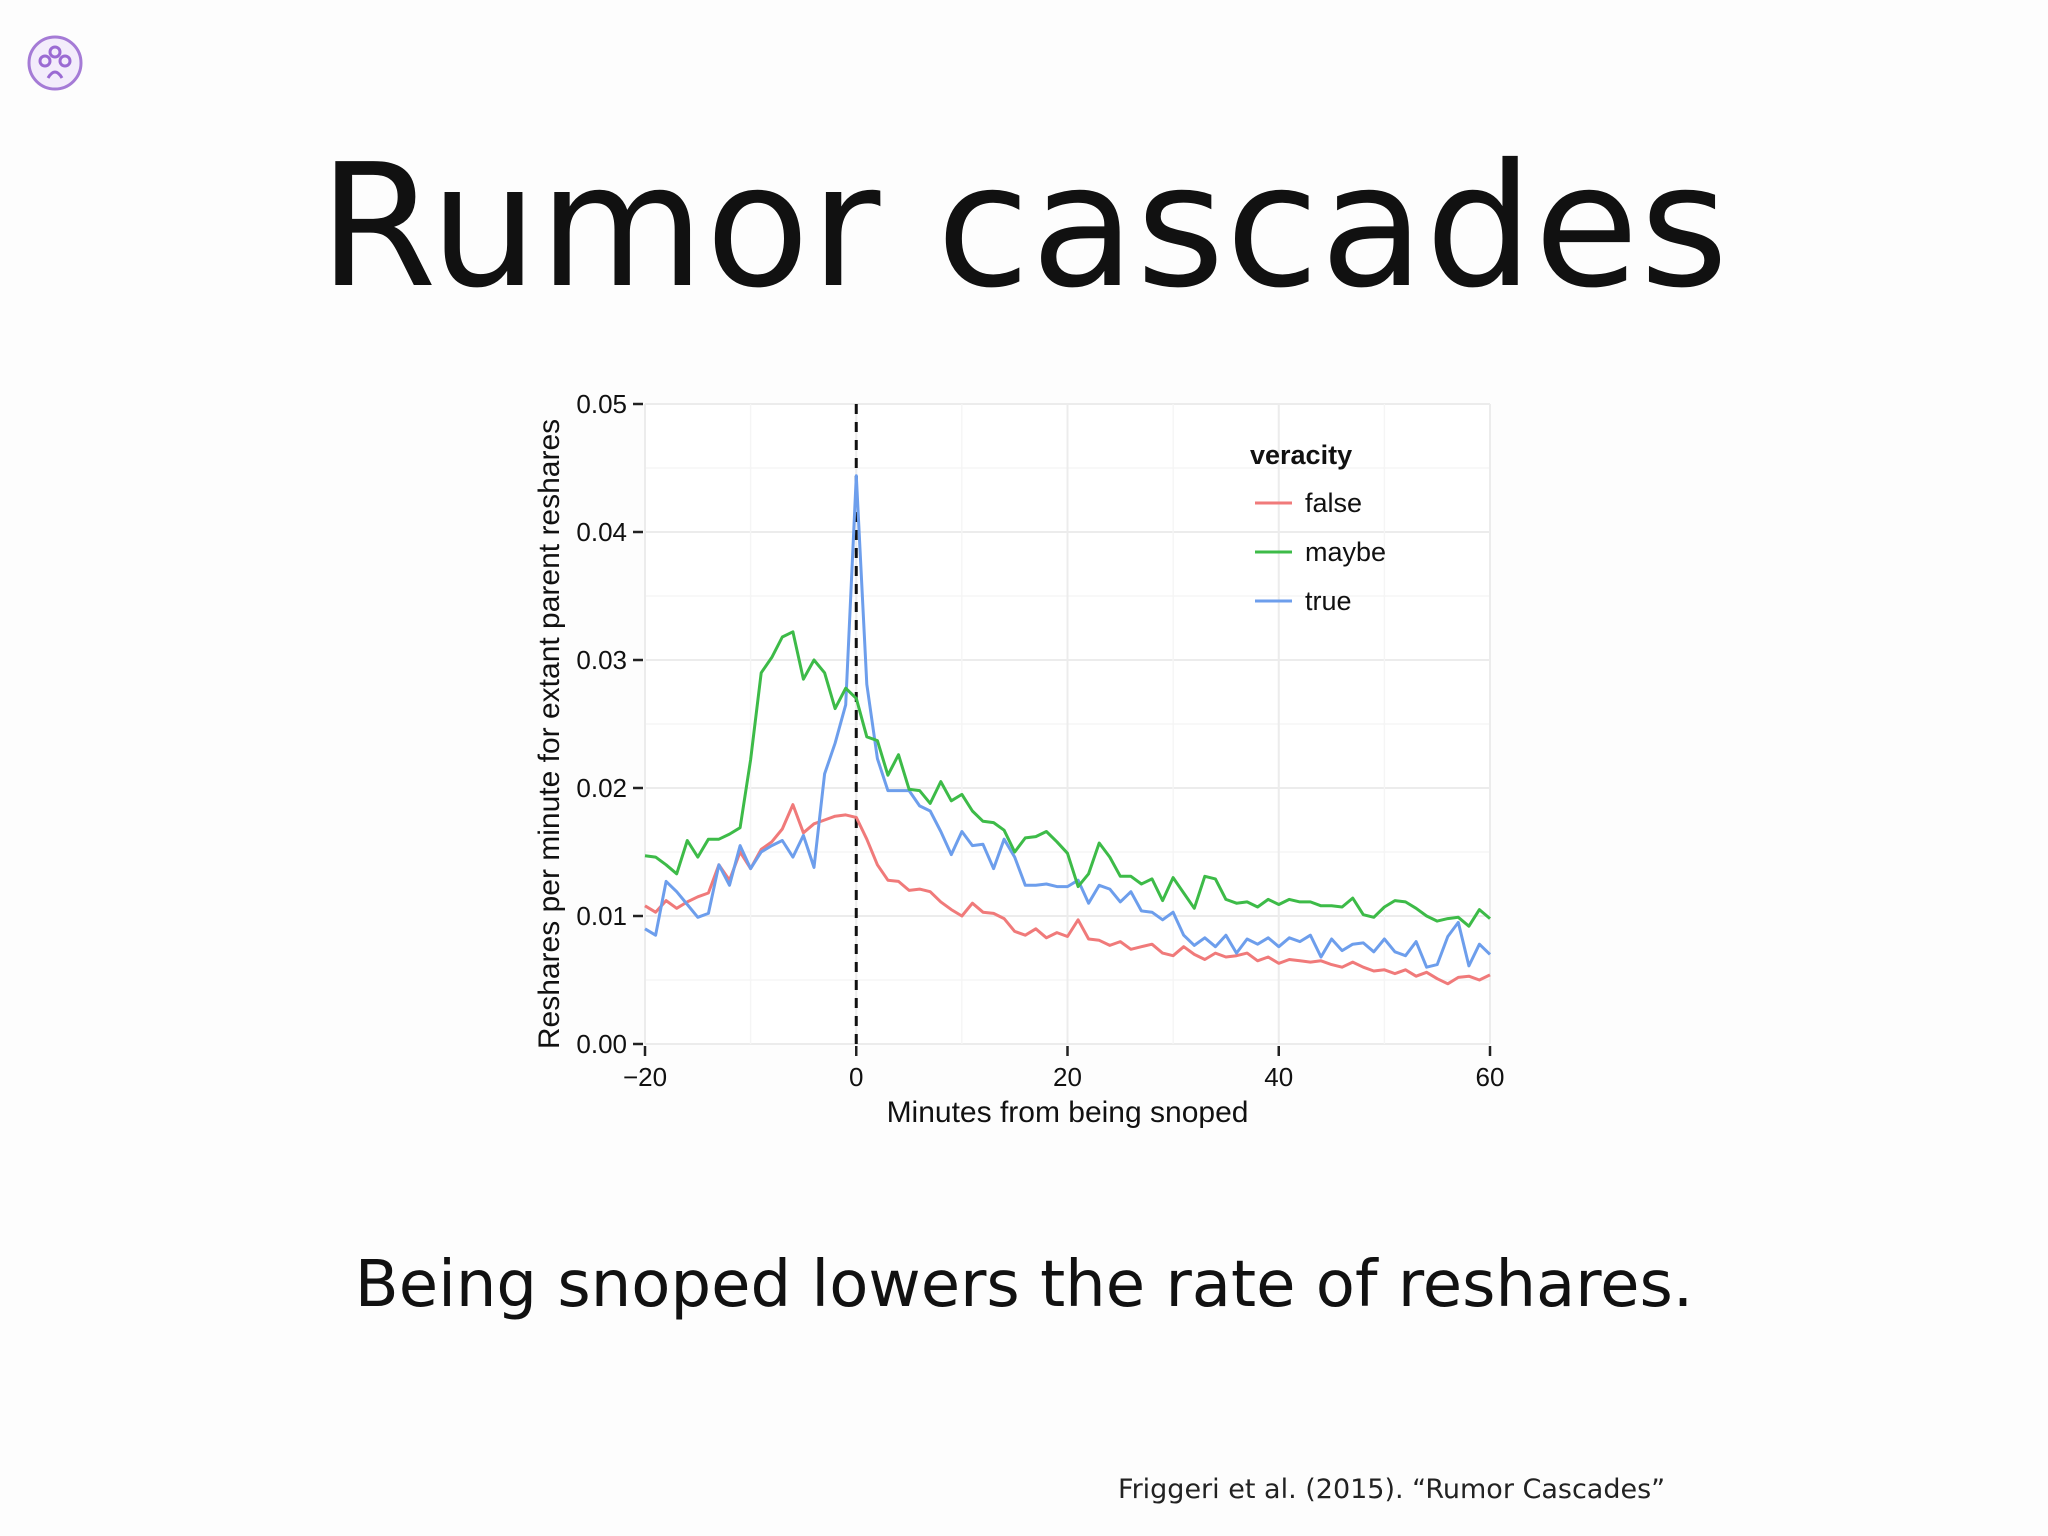 The height and width of the screenshot is (1536, 2048). I want to click on x-axis: −20 0 20 40 60, so click(1064, 1069).